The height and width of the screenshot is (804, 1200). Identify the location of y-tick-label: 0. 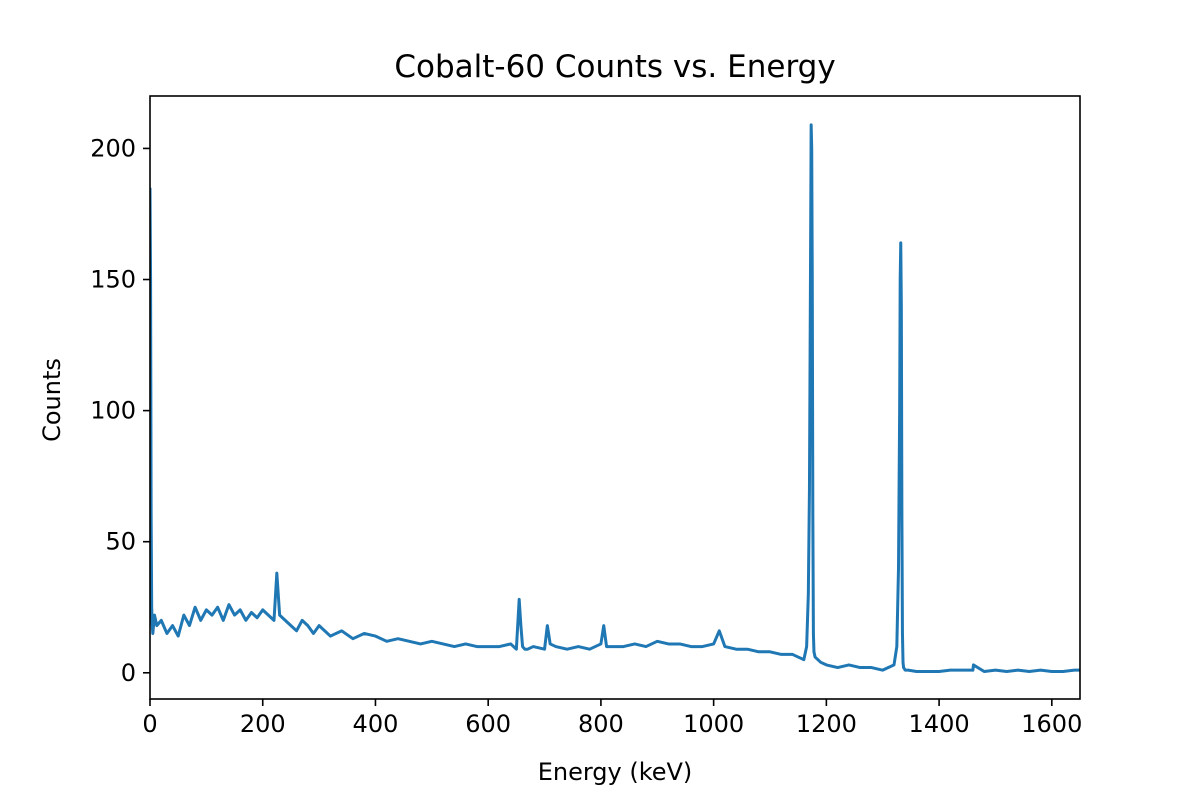
(128, 673).